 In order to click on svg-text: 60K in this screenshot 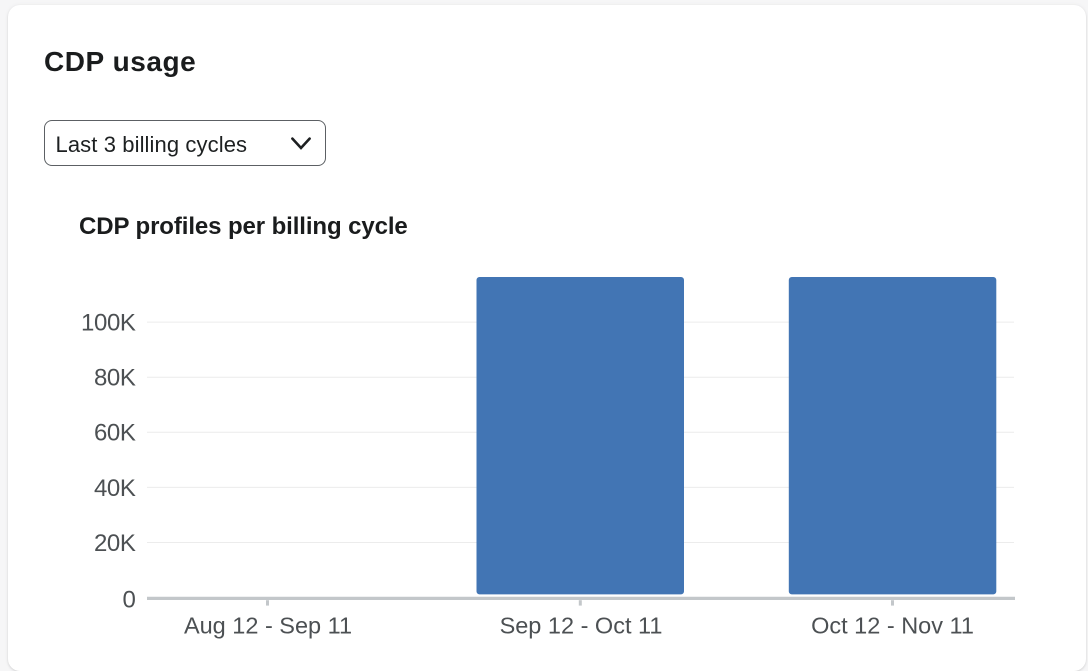, I will do `click(115, 433)`.